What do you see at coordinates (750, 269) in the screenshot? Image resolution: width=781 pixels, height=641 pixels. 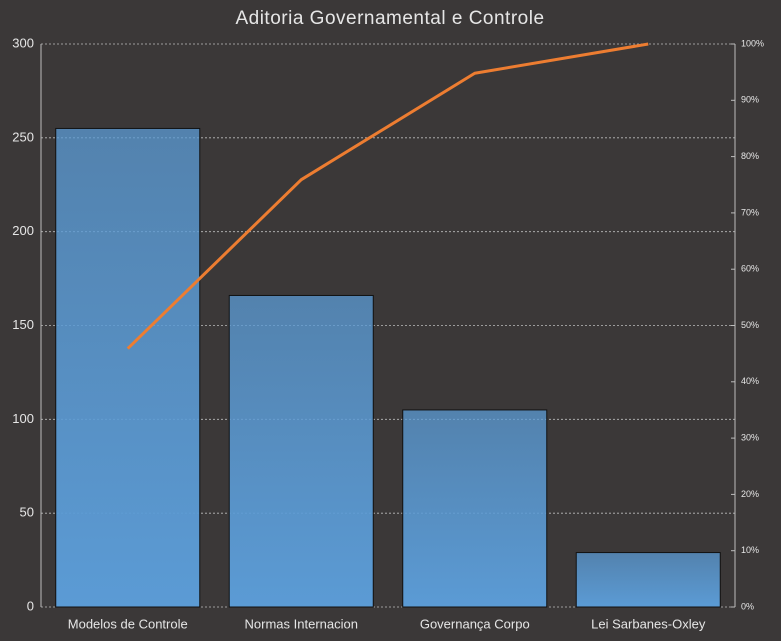 I see `y2-tick-label: 60%` at bounding box center [750, 269].